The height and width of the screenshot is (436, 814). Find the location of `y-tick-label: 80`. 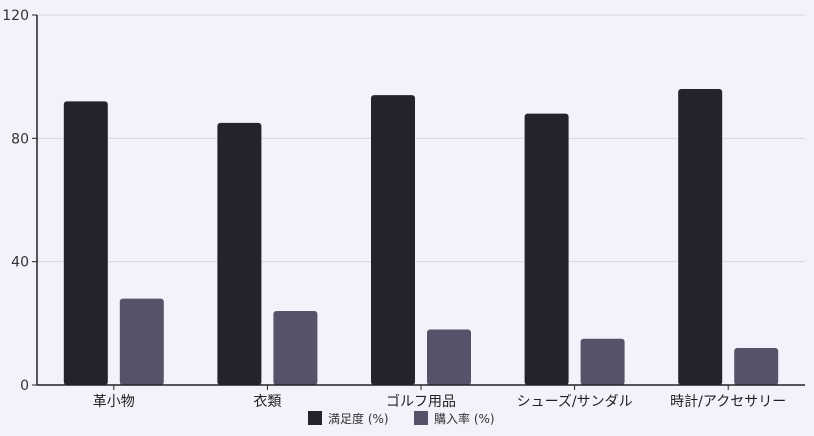

y-tick-label: 80 is located at coordinates (20, 139).